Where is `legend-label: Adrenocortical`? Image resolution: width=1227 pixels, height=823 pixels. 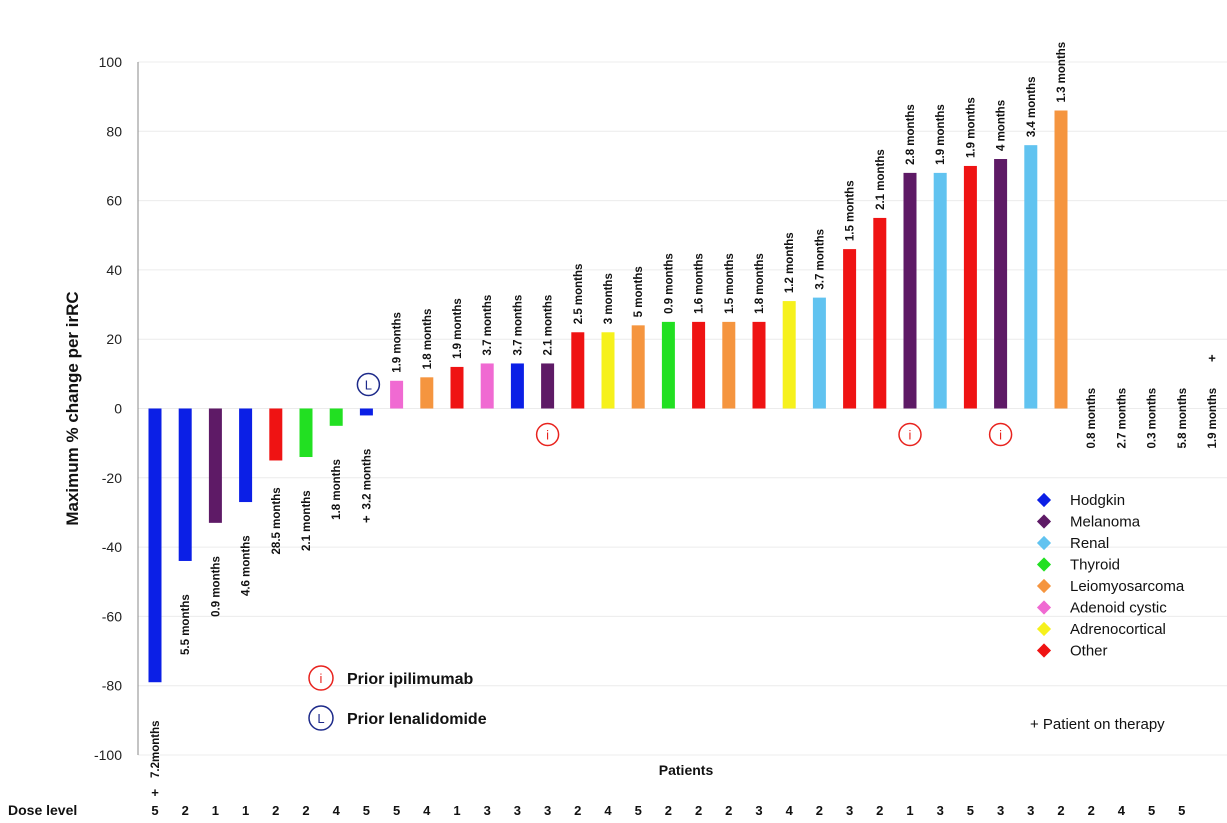
legend-label: Adrenocortical is located at coordinates (1118, 629).